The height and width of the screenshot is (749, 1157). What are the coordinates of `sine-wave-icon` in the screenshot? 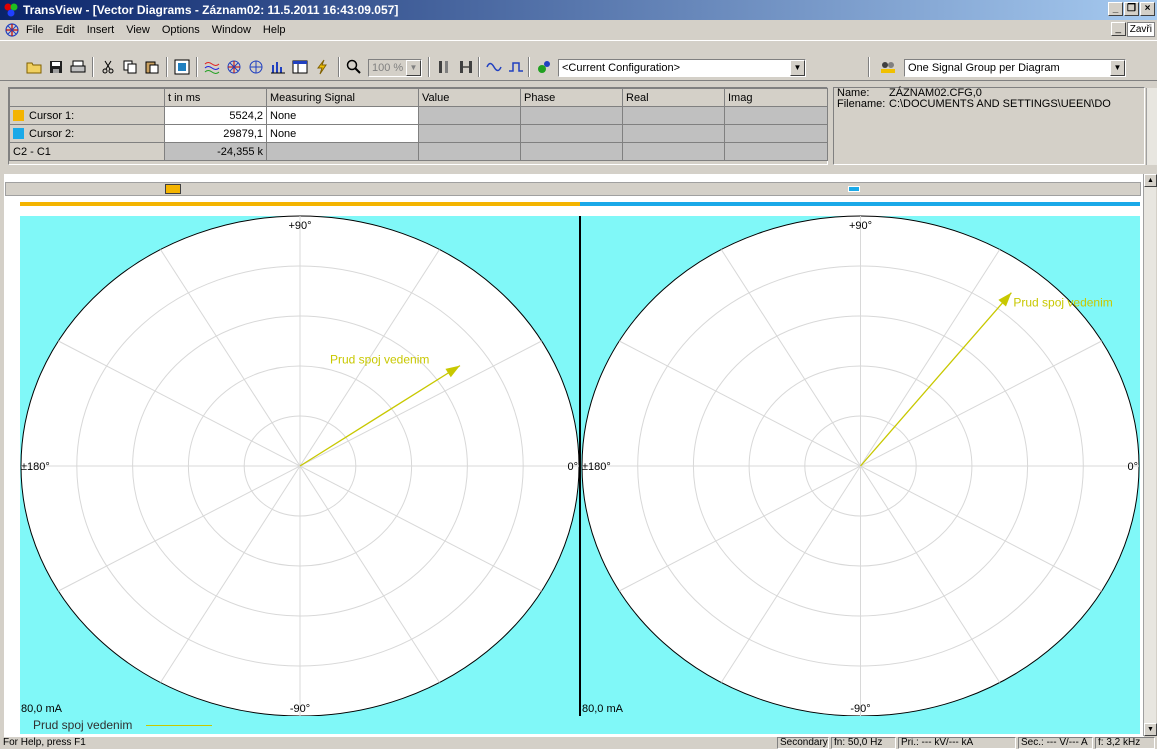 It's located at (494, 67).